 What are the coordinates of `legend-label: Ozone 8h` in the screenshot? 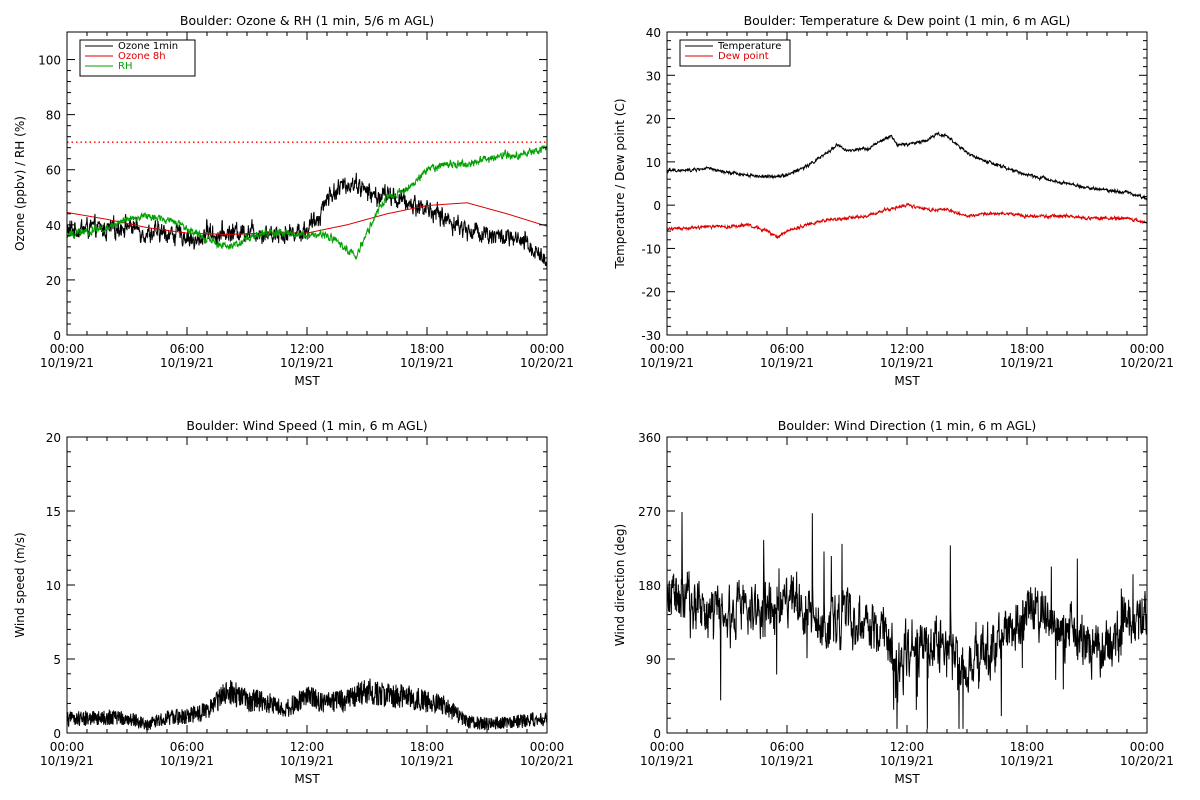 It's located at (142, 56).